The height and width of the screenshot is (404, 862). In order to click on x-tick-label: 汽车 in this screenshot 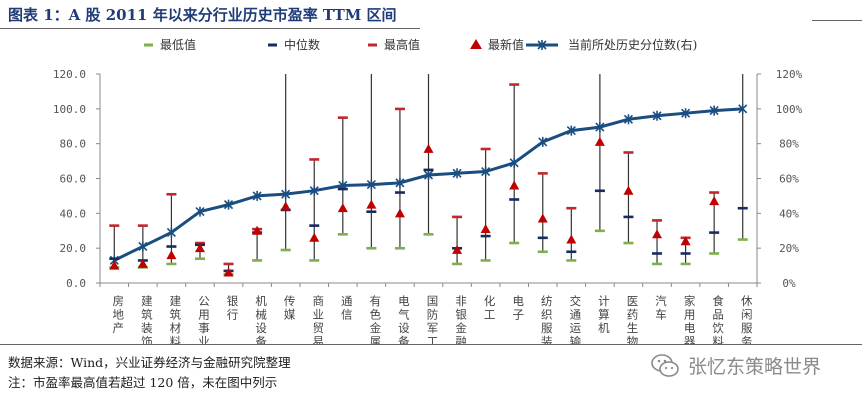, I will do `click(661, 308)`.